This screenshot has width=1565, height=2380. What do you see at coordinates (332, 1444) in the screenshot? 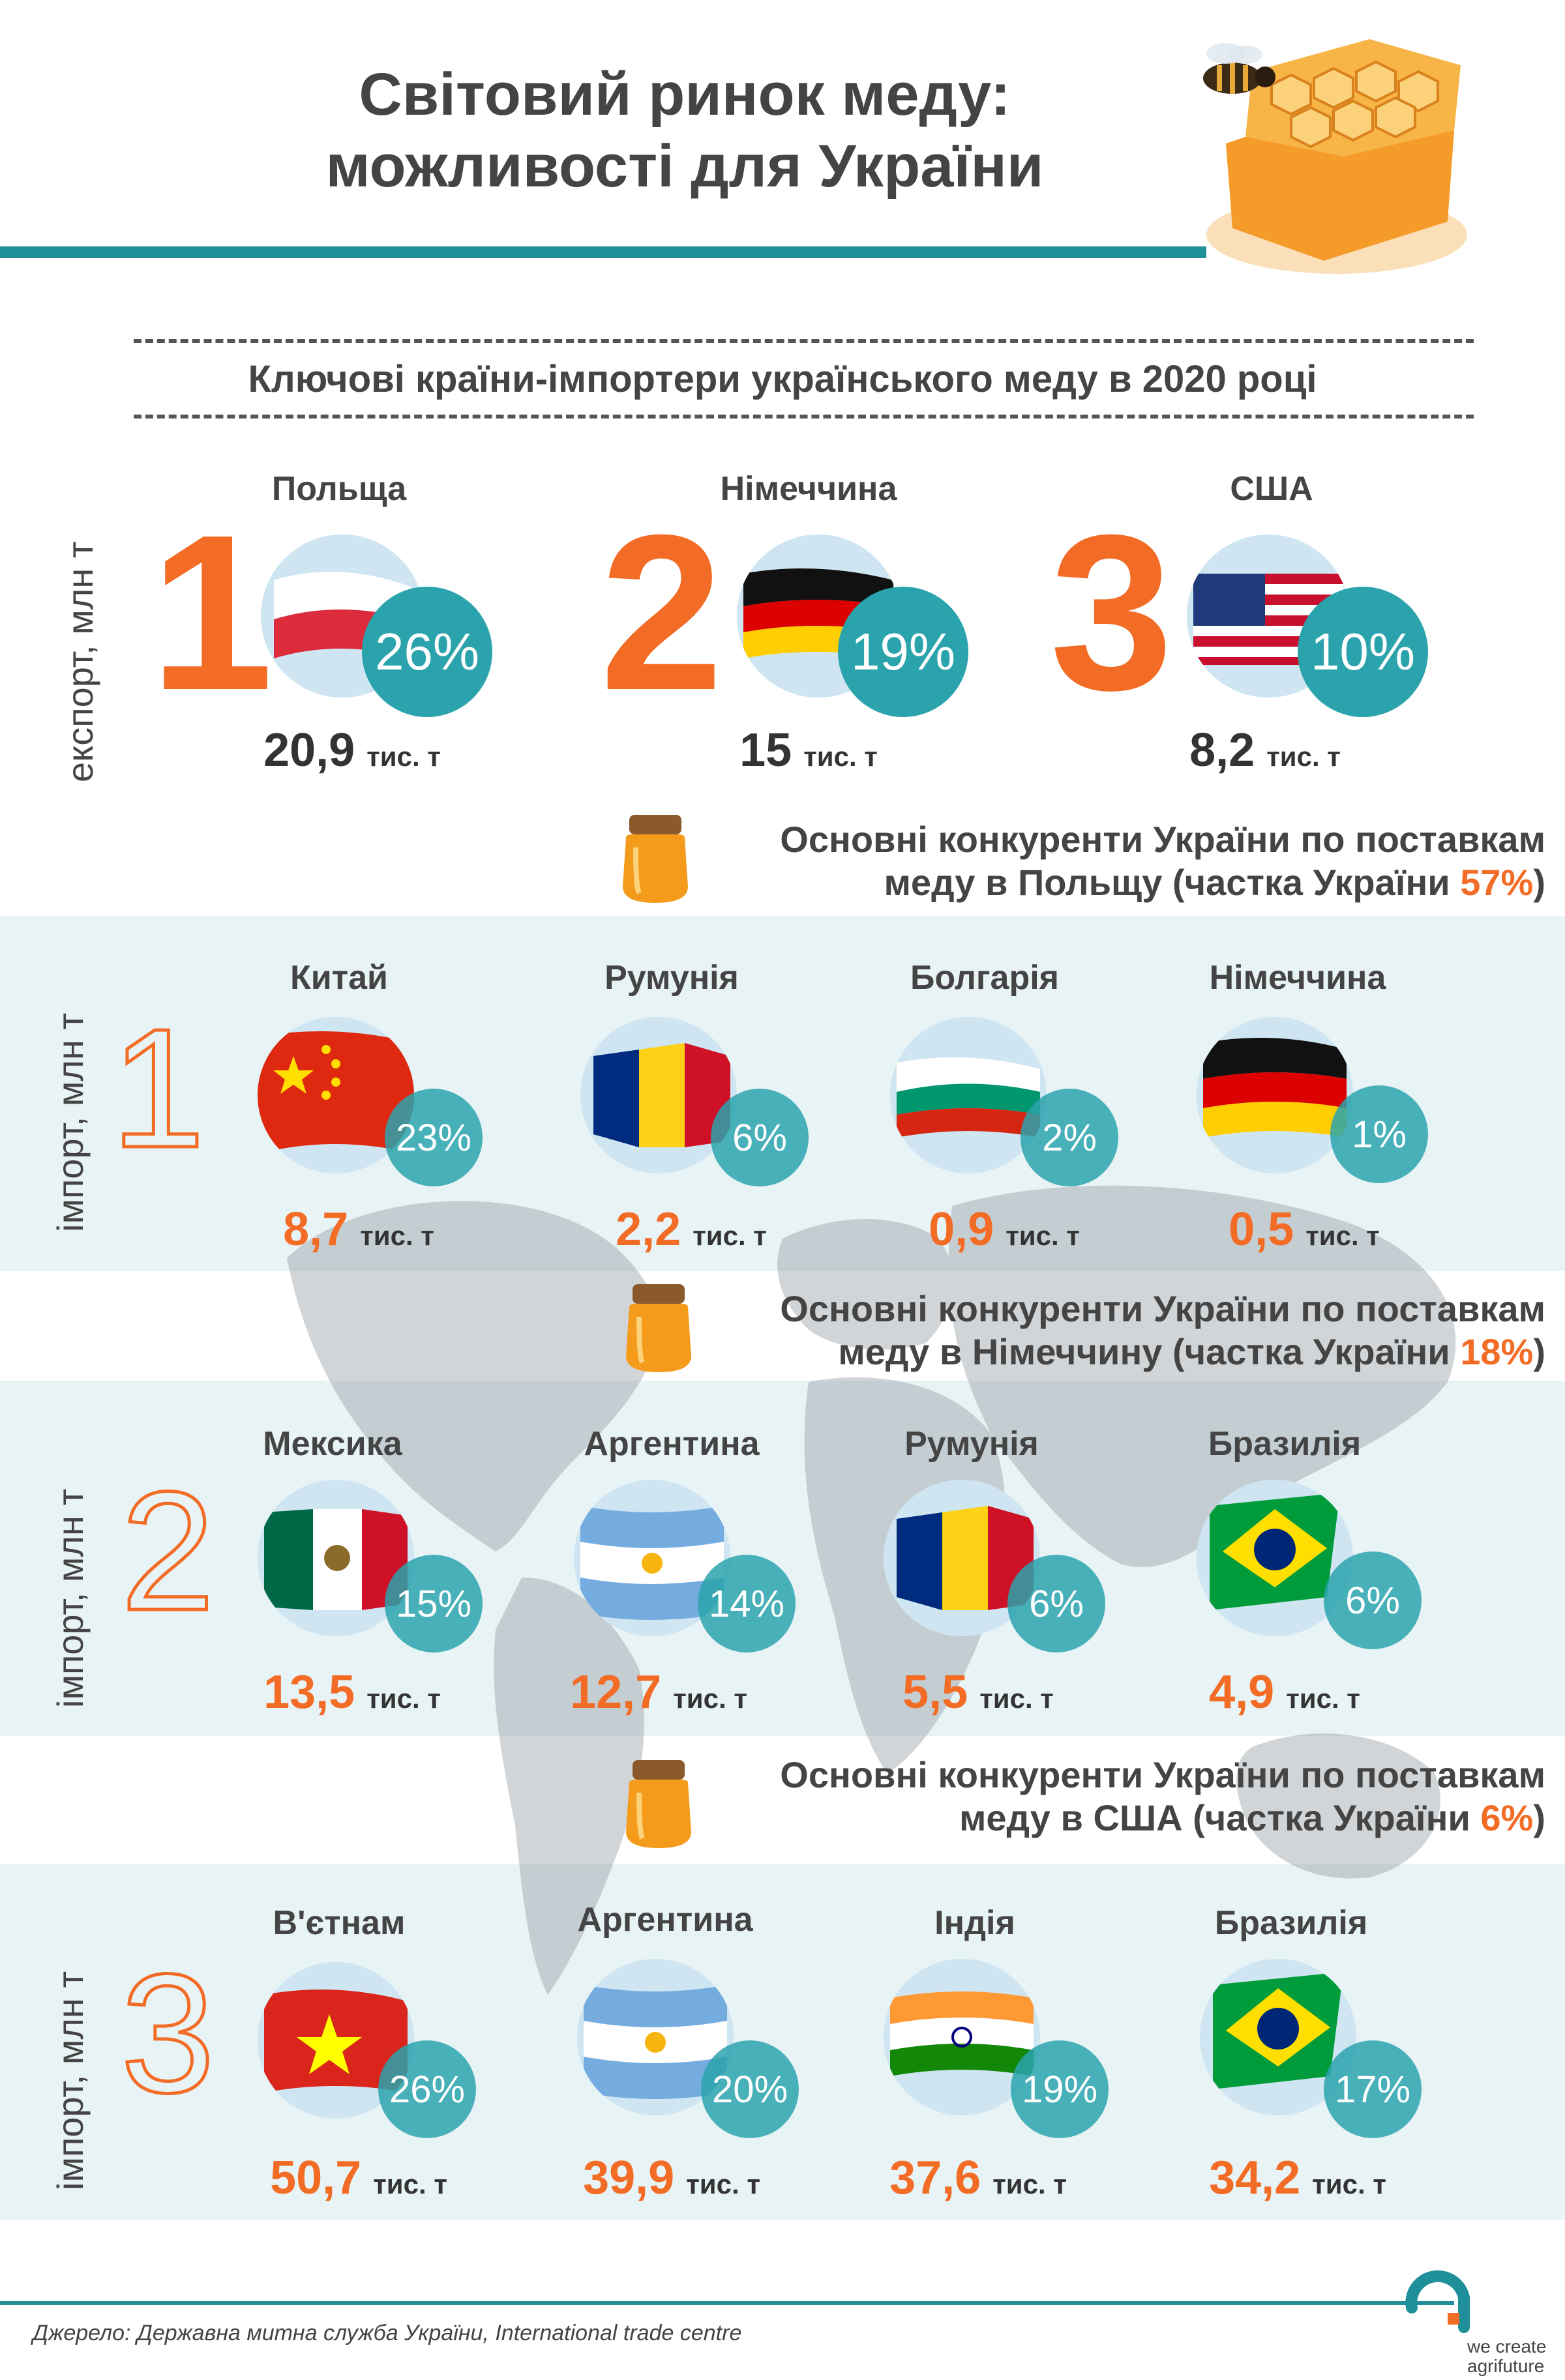
I see `c2-country-1: Мексика` at bounding box center [332, 1444].